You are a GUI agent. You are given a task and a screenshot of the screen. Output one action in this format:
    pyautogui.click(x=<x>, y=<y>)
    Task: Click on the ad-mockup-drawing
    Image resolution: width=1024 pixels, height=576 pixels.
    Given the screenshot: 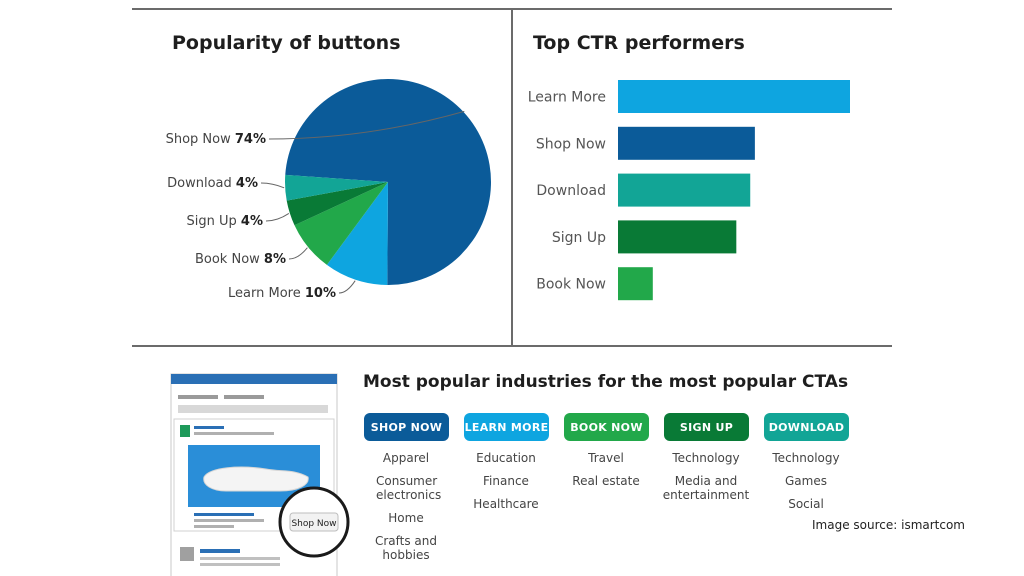 What is the action you would take?
    pyautogui.click(x=254, y=474)
    